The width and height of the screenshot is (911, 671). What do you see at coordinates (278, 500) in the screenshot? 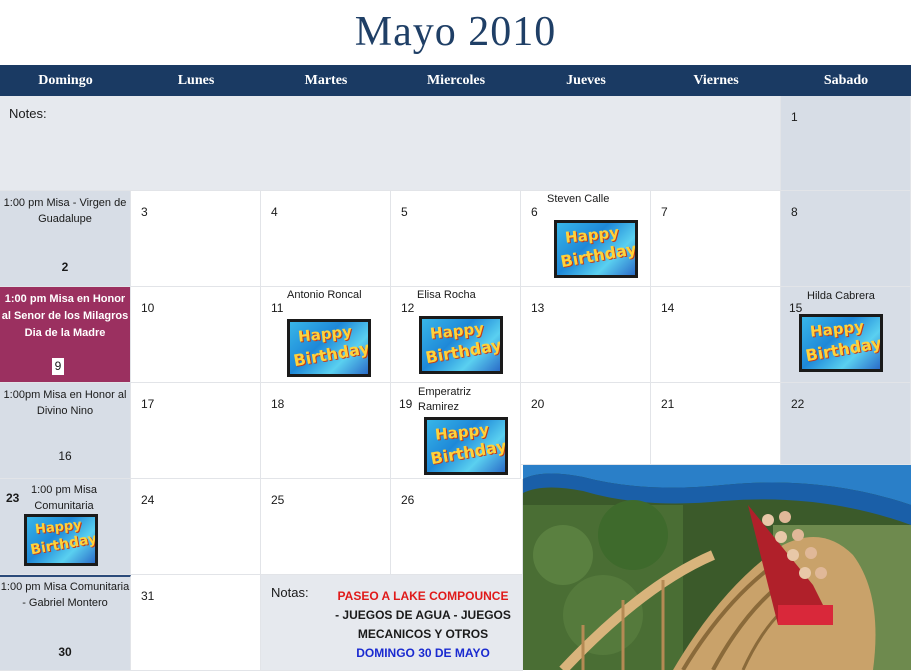
I see `day-number: 25` at bounding box center [278, 500].